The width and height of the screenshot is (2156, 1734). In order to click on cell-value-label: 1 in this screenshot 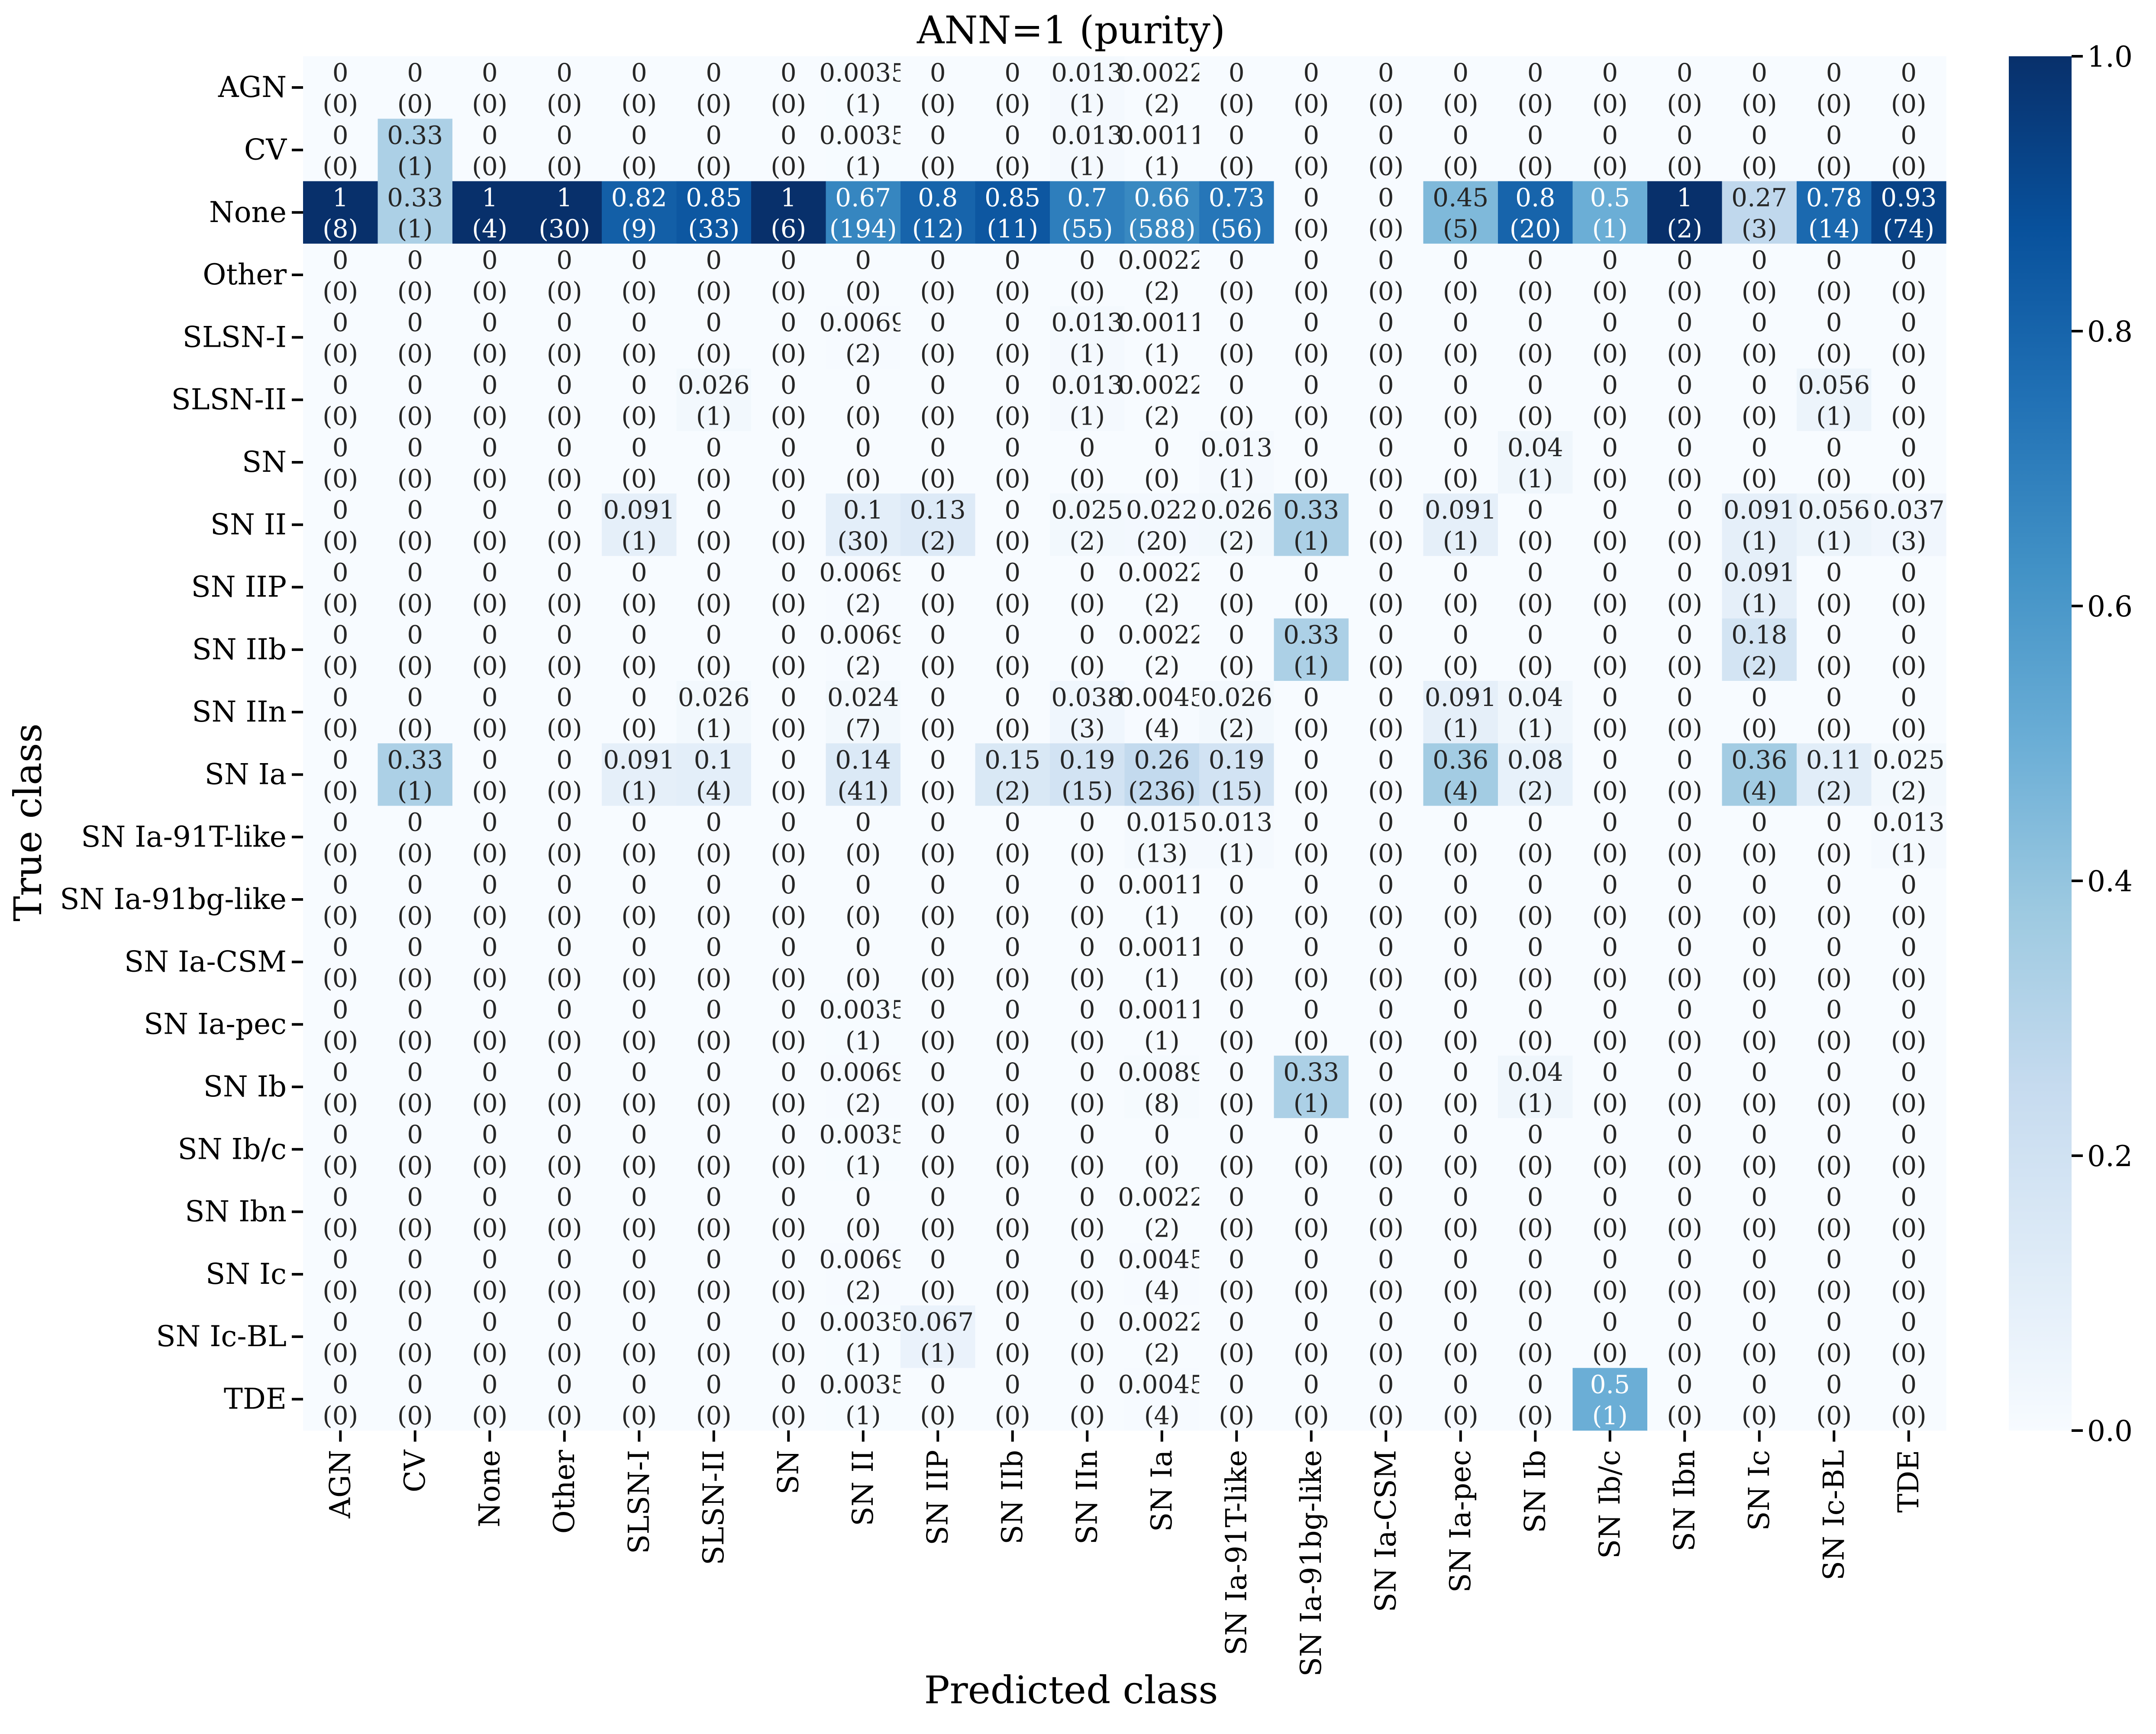, I will do `click(340, 198)`.